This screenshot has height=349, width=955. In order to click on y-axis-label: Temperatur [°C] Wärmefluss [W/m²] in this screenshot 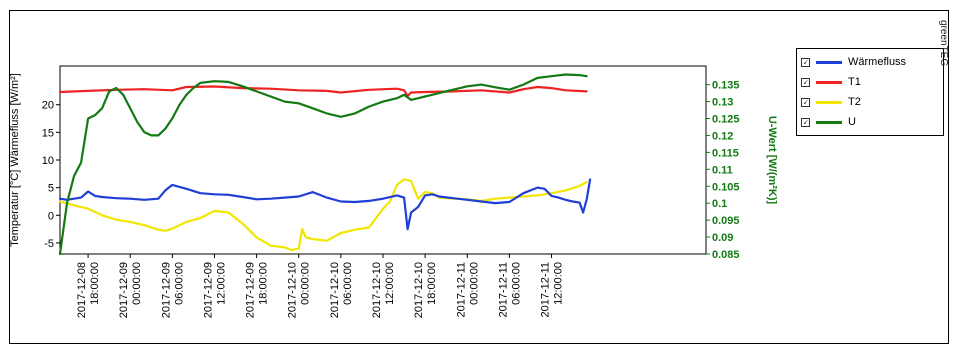, I will do `click(15, 160)`.